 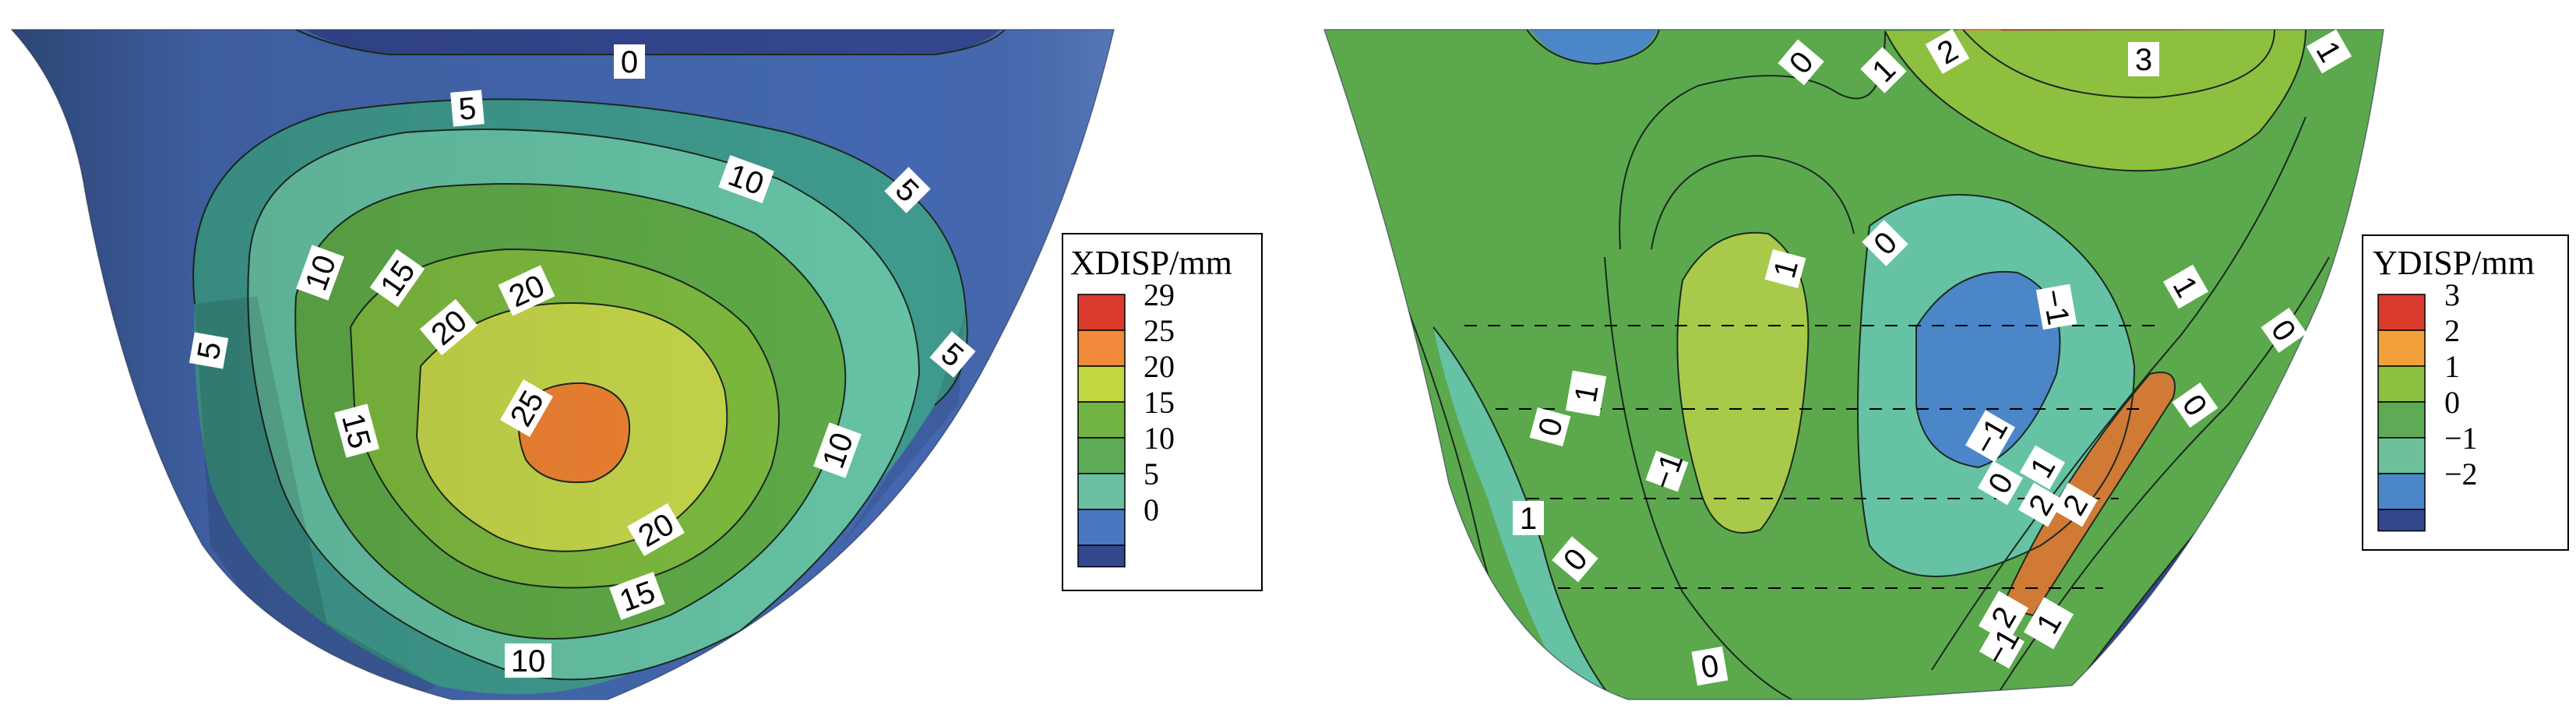 I want to click on legend-value: 3, so click(x=2452, y=294).